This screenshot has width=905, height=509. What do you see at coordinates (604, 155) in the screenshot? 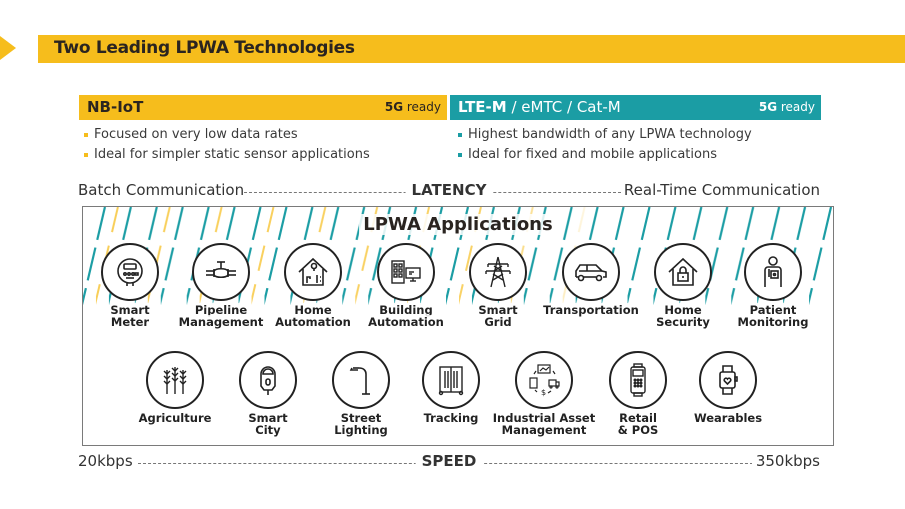
I see `bullet-item: Ideal for fixed and mobile applications` at bounding box center [604, 155].